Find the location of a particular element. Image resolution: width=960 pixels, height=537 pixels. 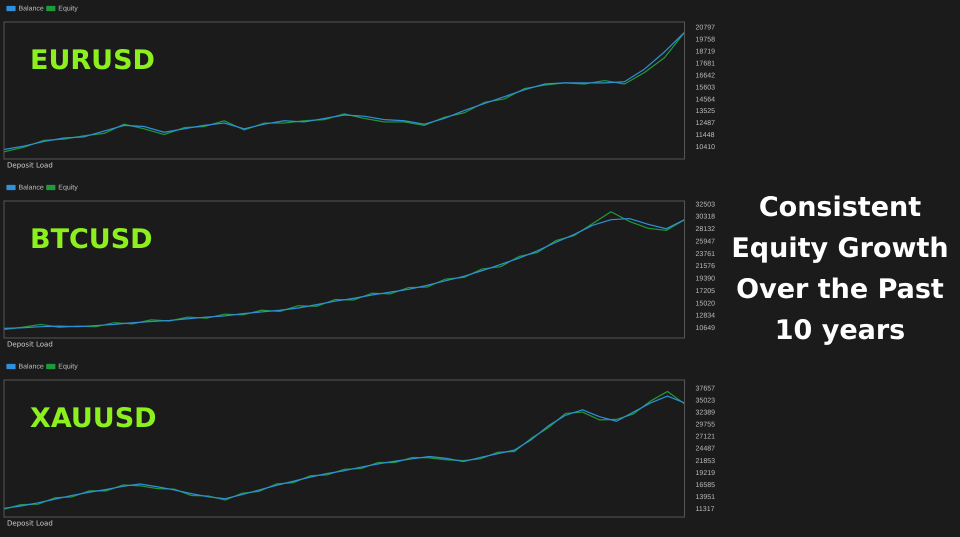

text: XAUUSD is located at coordinates (93, 418).